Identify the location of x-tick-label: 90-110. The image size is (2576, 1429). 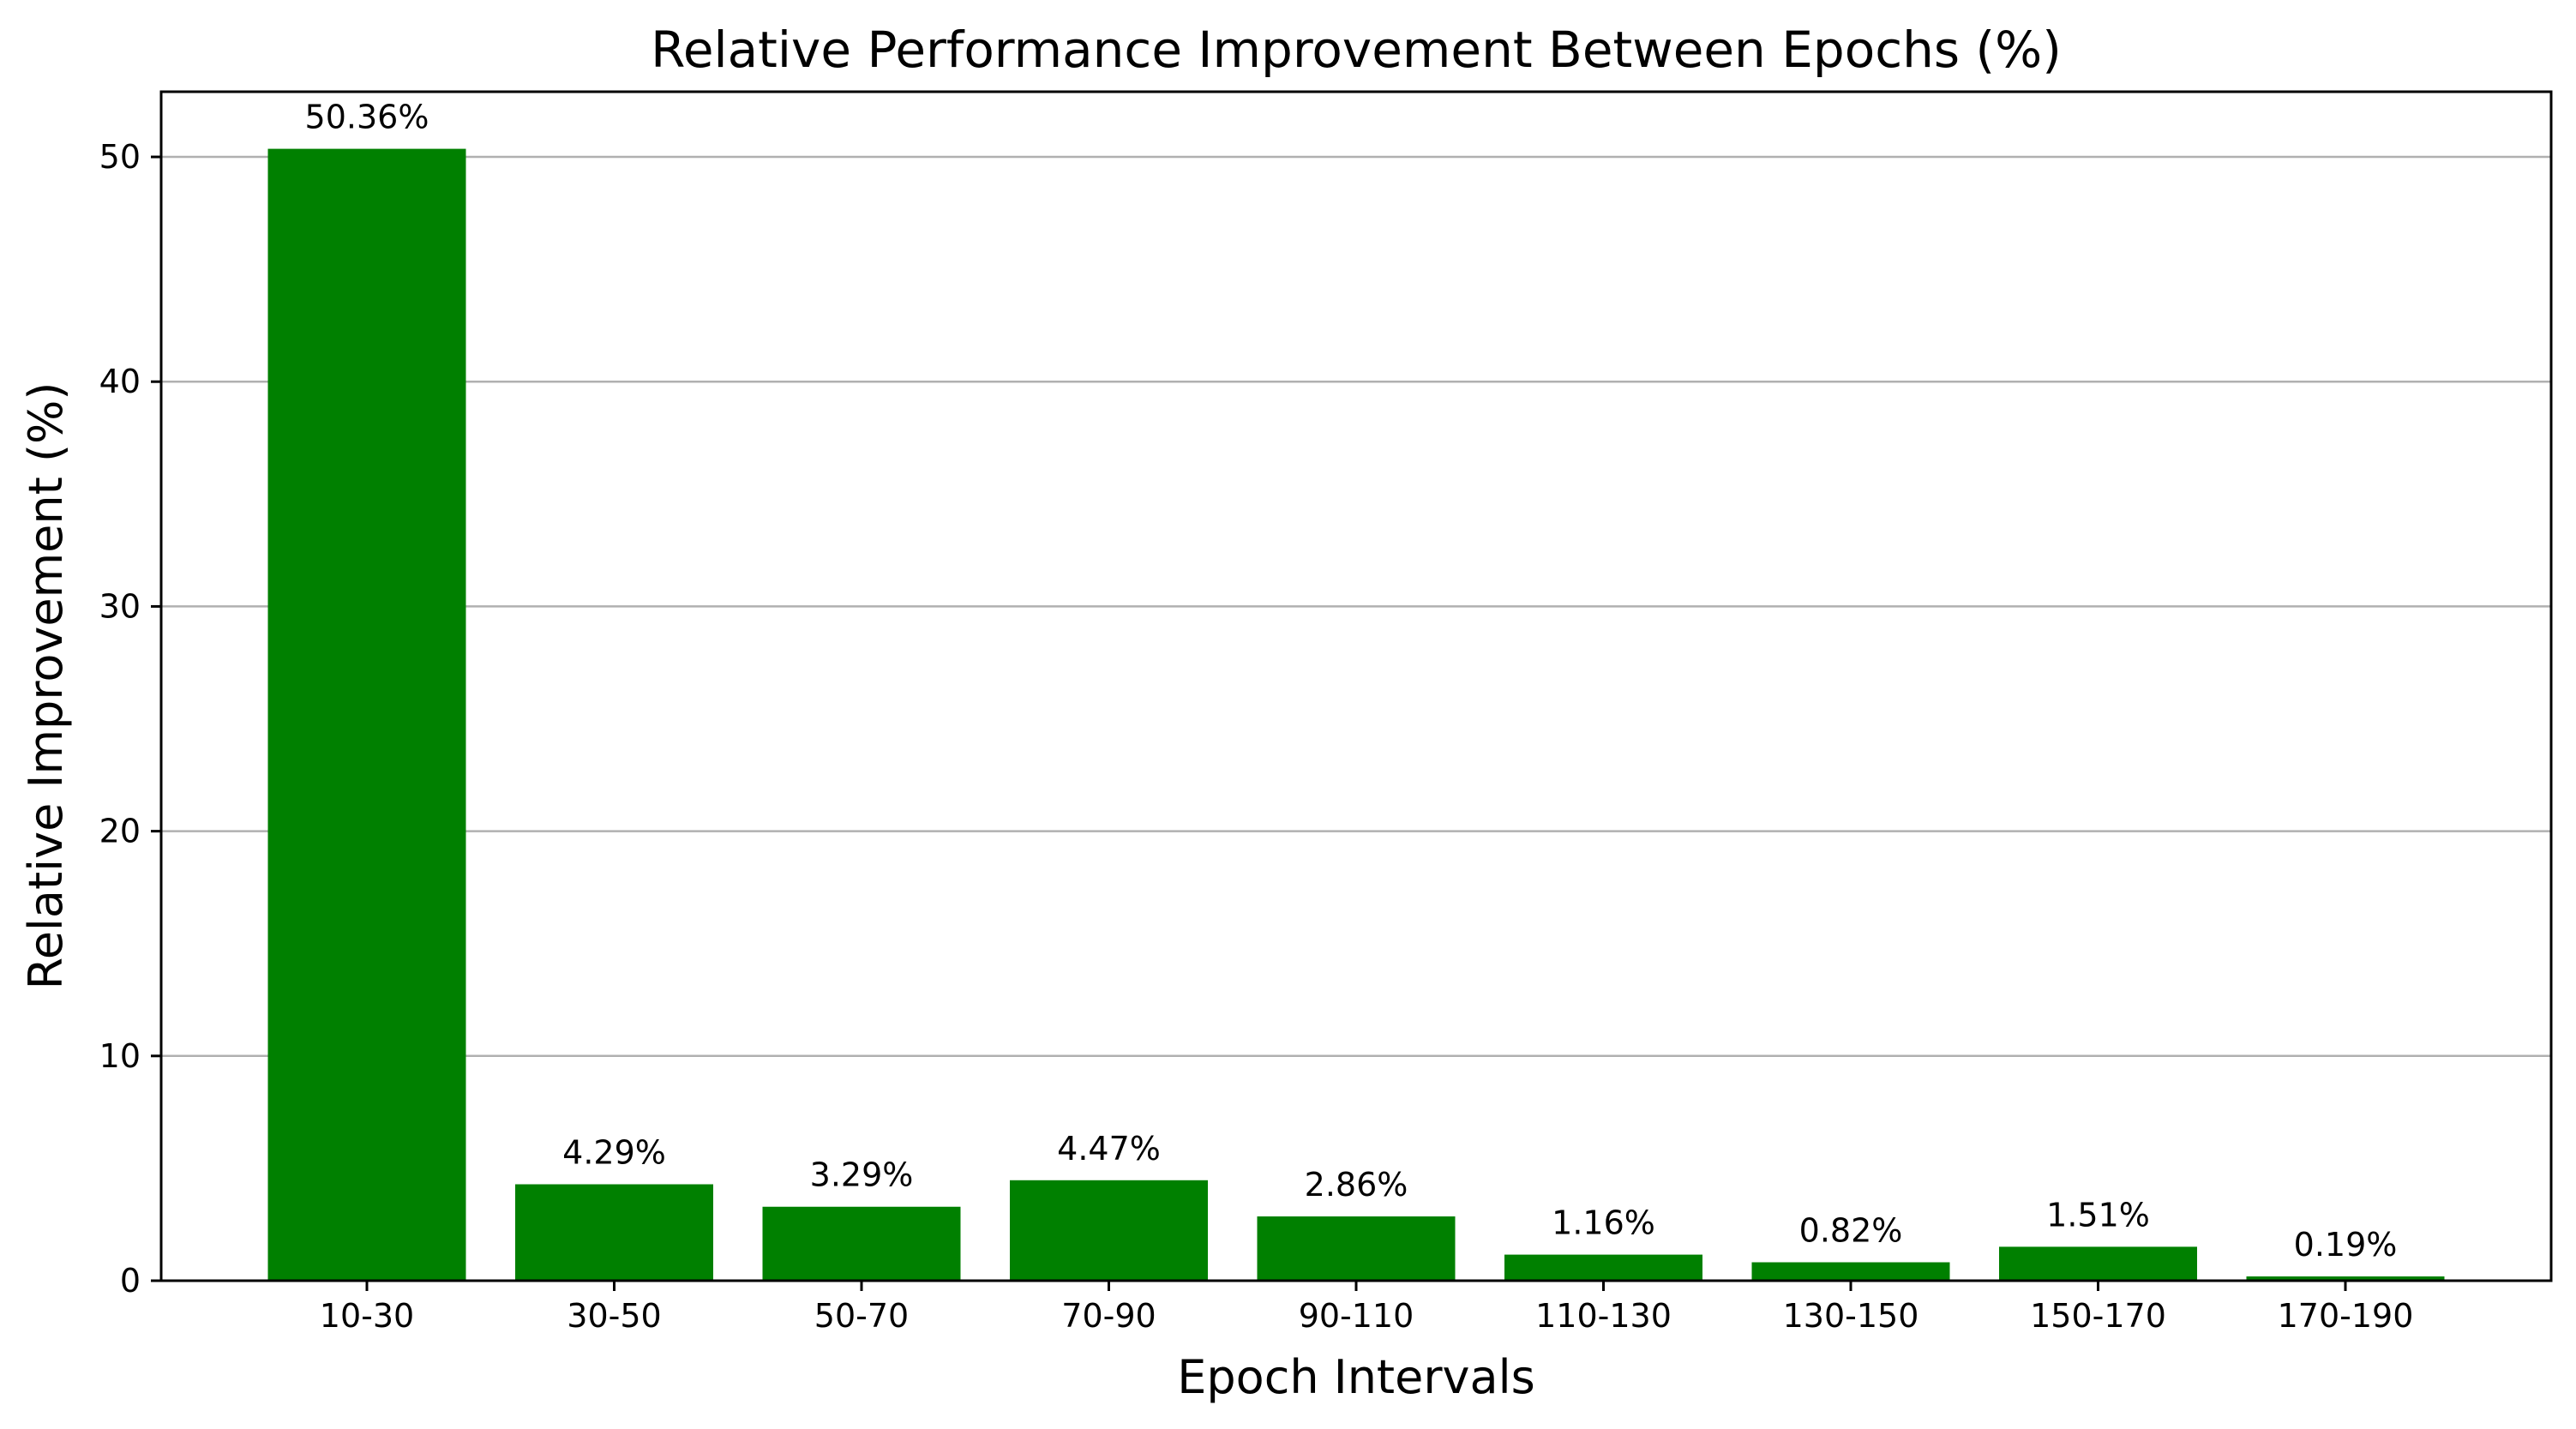
(1356, 1316).